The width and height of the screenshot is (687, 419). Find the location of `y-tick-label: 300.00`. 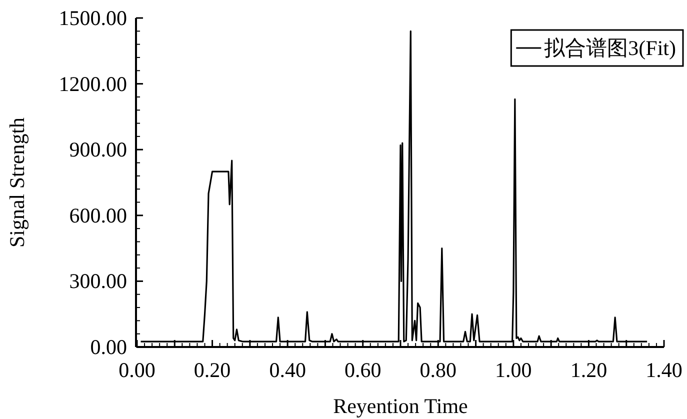

y-tick-label: 300.00 is located at coordinates (98, 281).